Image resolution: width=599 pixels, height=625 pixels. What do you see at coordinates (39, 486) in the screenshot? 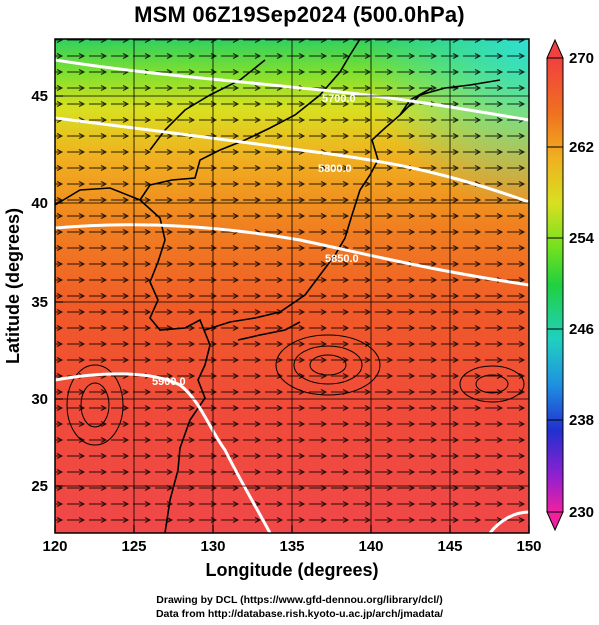
I see `y-tick-label: 25` at bounding box center [39, 486].